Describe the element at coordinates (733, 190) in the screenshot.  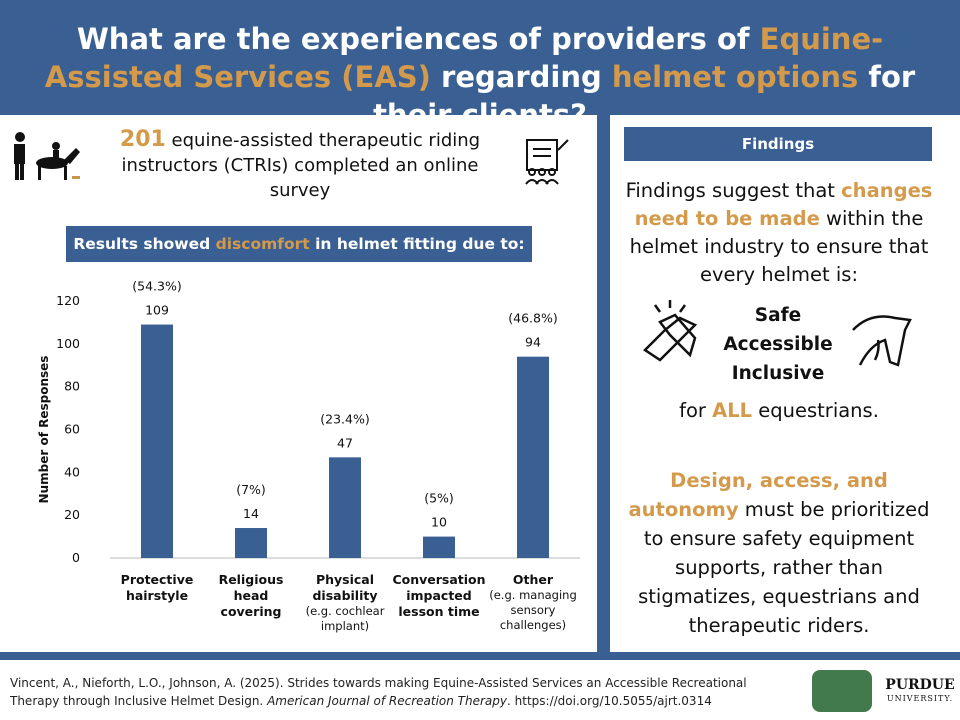
I see `text: Findings suggest that` at that location.